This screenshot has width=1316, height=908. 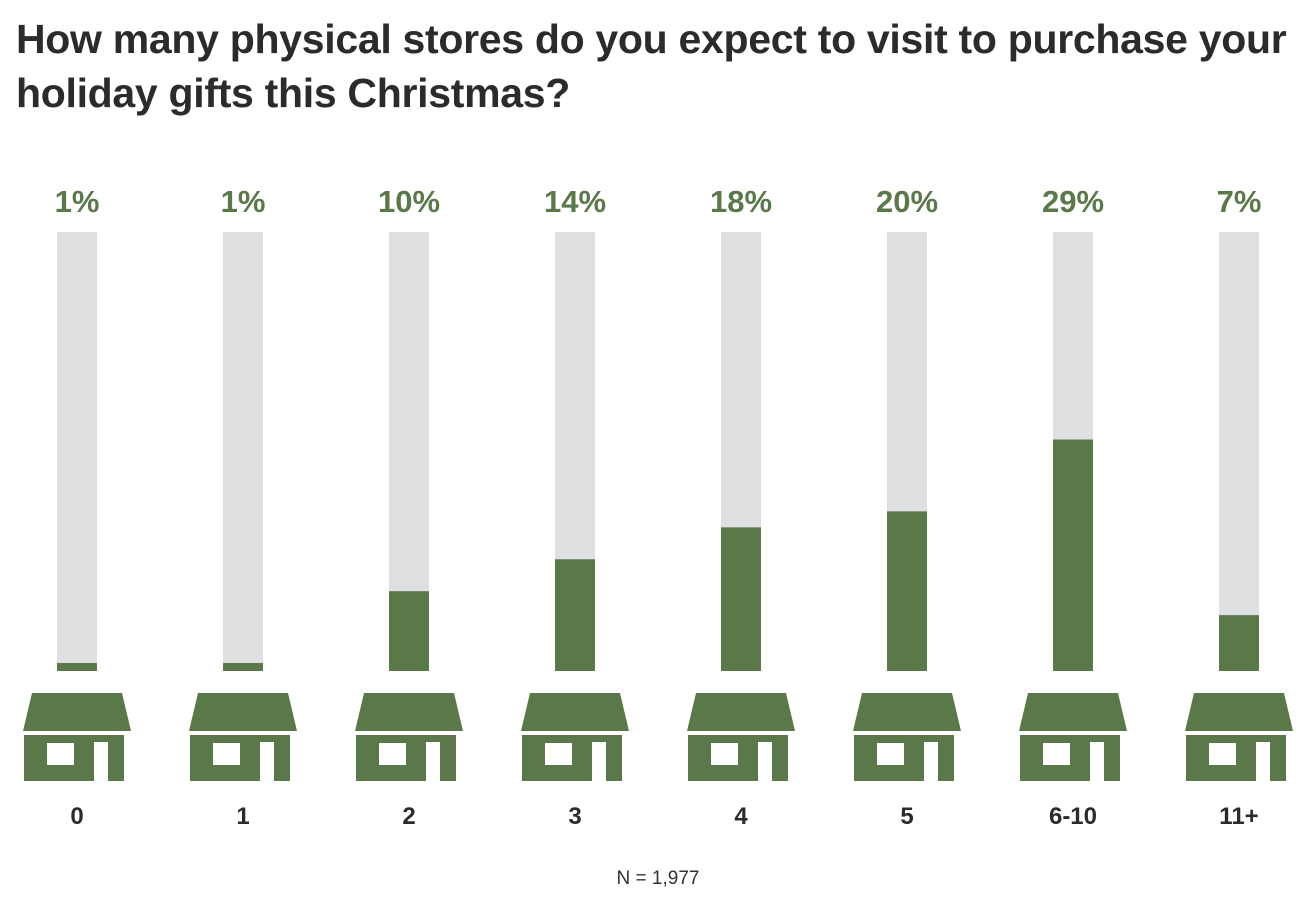 What do you see at coordinates (1073, 816) in the screenshot?
I see `category-label: 6-10` at bounding box center [1073, 816].